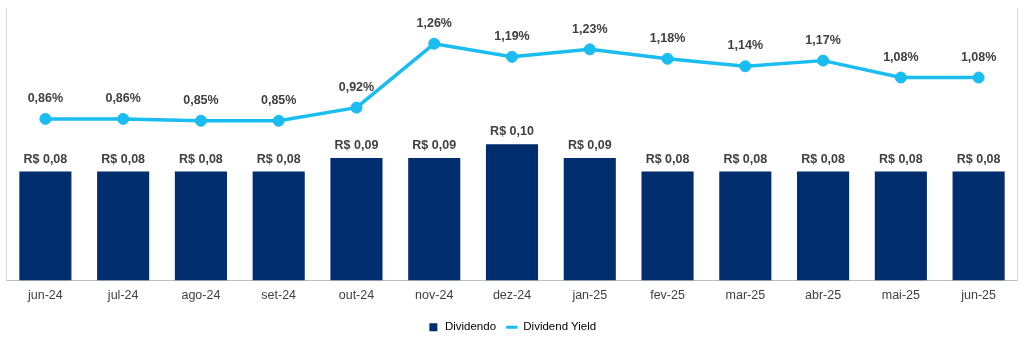 The width and height of the screenshot is (1024, 343). Describe the element at coordinates (900, 295) in the screenshot. I see `x-tick-label: mai-25` at that location.